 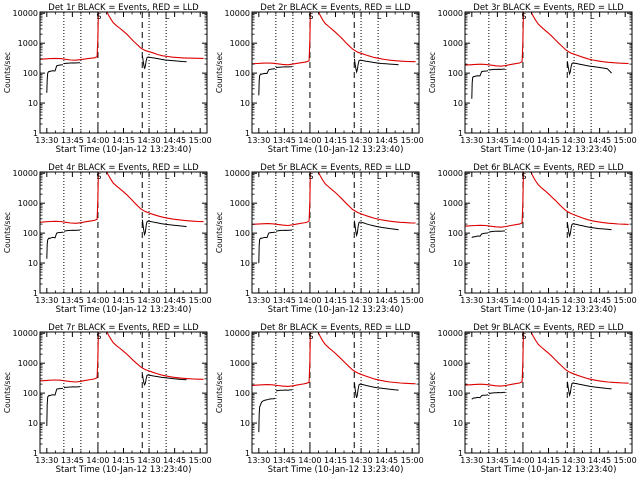 I want to click on panel-title: Det 2r BLACK = Events, RED = LLD, so click(x=335, y=8).